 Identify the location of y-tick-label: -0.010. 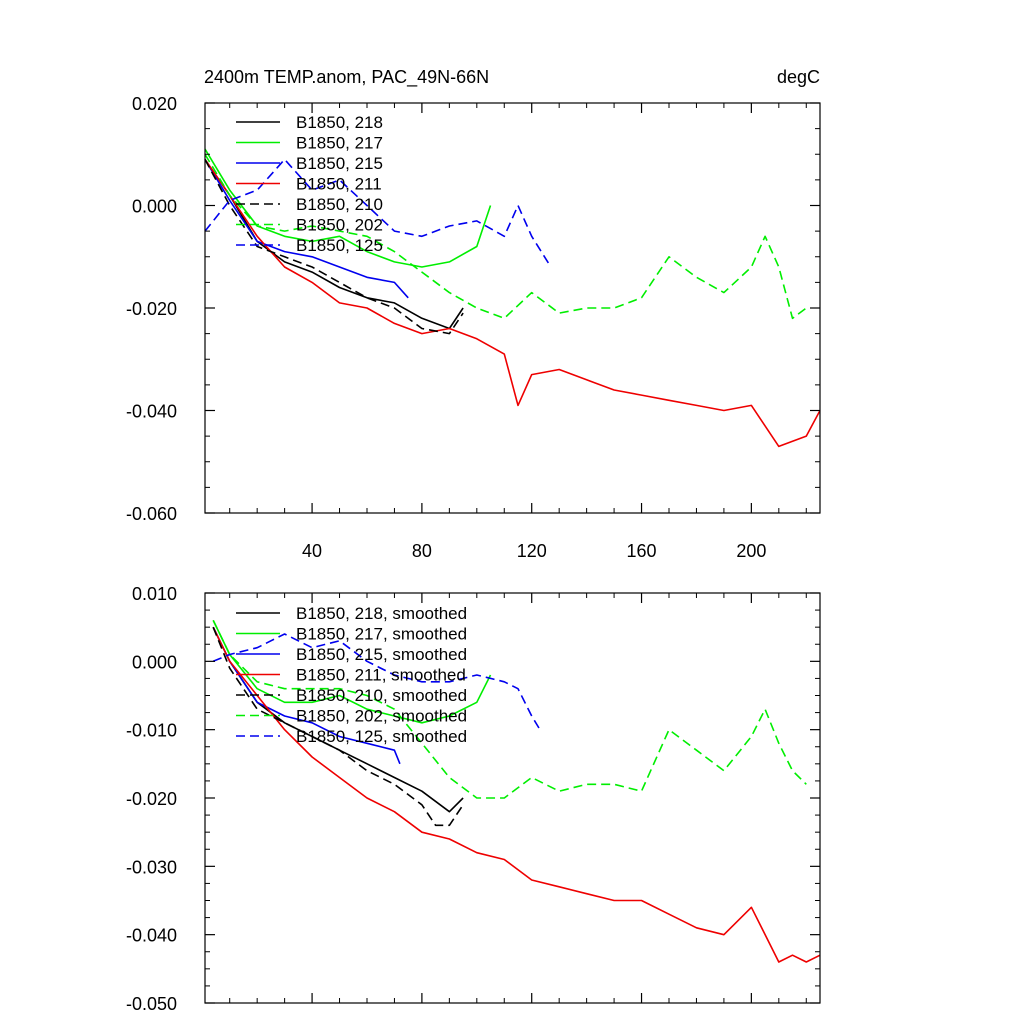
(151, 731).